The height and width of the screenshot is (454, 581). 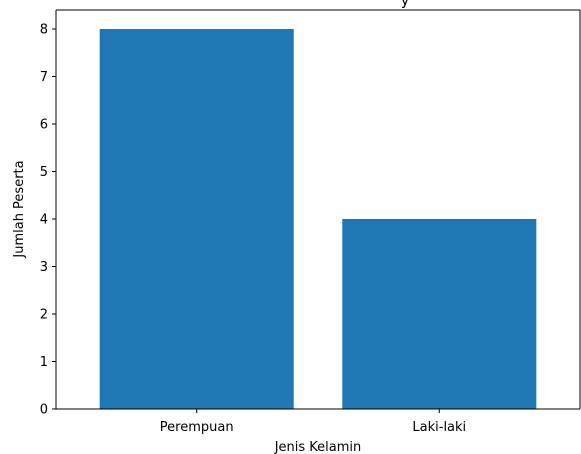 I want to click on x-axis-label: Jenis Kelamin, so click(x=318, y=447).